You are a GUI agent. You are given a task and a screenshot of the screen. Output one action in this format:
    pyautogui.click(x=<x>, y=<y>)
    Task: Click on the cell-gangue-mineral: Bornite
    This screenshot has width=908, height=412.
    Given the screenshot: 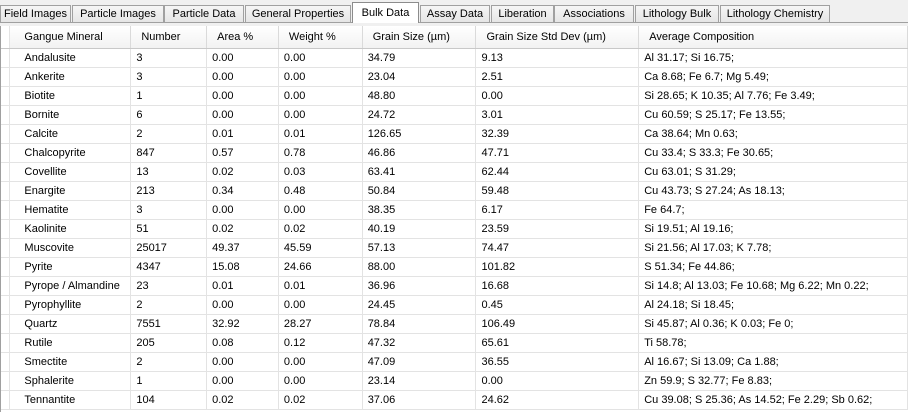 What is the action you would take?
    pyautogui.click(x=70, y=115)
    